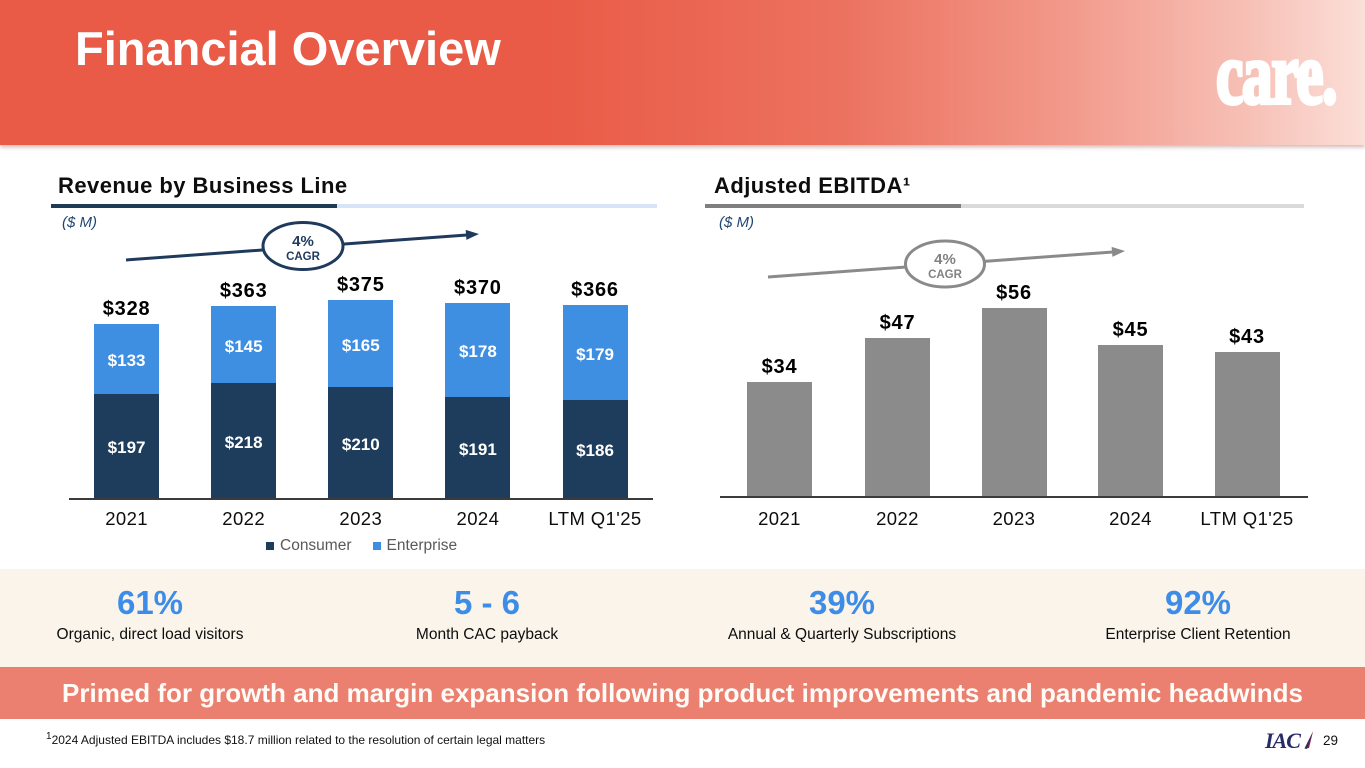  What do you see at coordinates (1276, 76) in the screenshot?
I see `svg-text: care.` at bounding box center [1276, 76].